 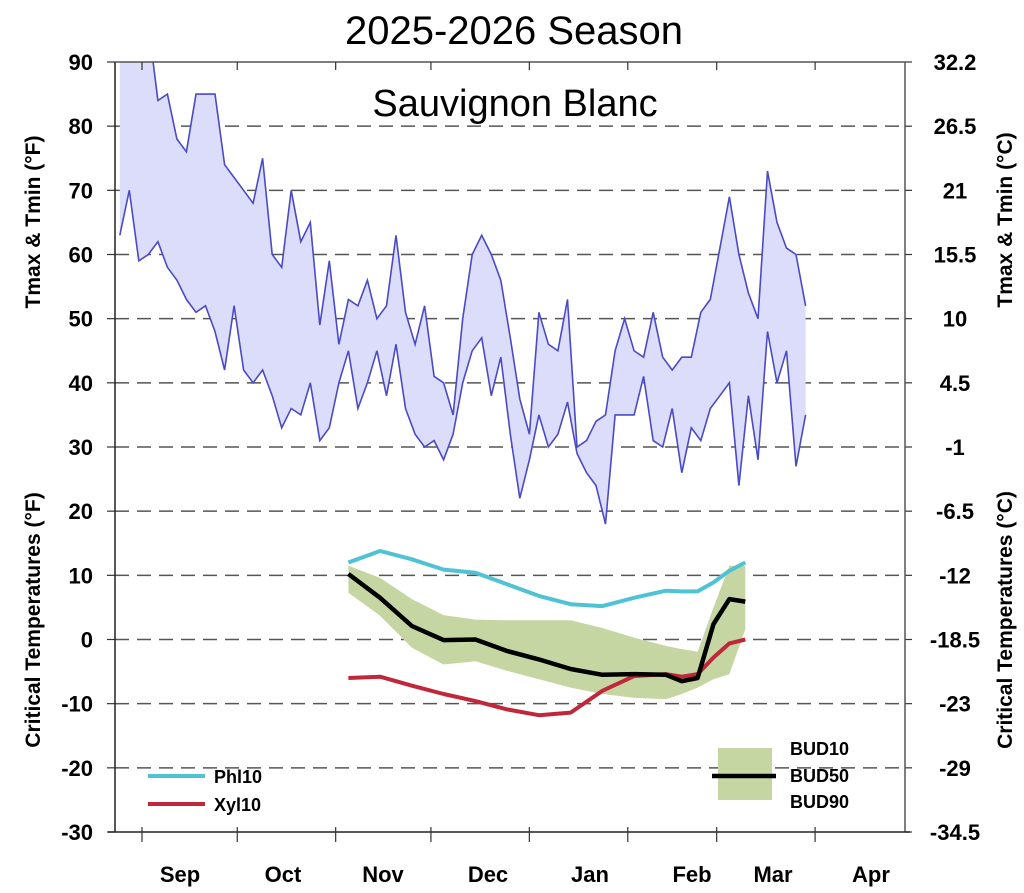 What do you see at coordinates (81, 319) in the screenshot?
I see `y-tick-label-left: 50` at bounding box center [81, 319].